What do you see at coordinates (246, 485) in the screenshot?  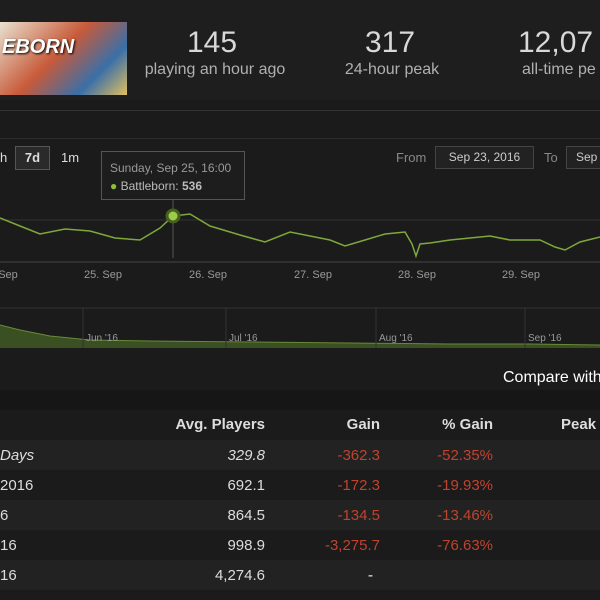 I see `value-cell: 692.1` at bounding box center [246, 485].